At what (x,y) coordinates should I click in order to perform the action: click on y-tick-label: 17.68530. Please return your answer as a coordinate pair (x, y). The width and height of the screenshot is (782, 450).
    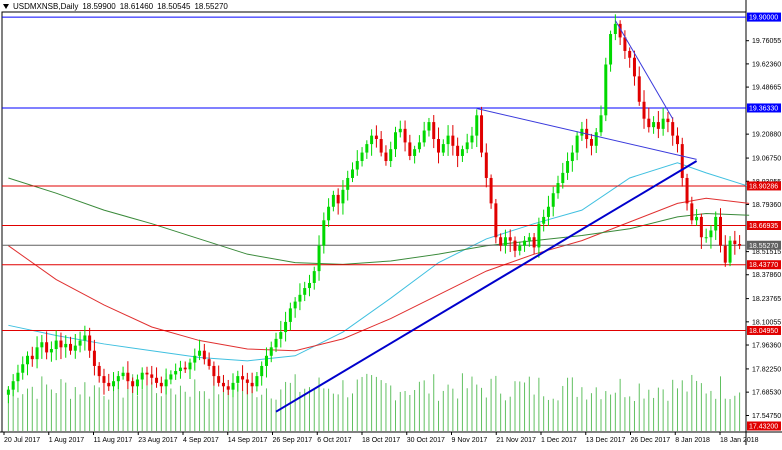
    Looking at the image, I should click on (766, 393).